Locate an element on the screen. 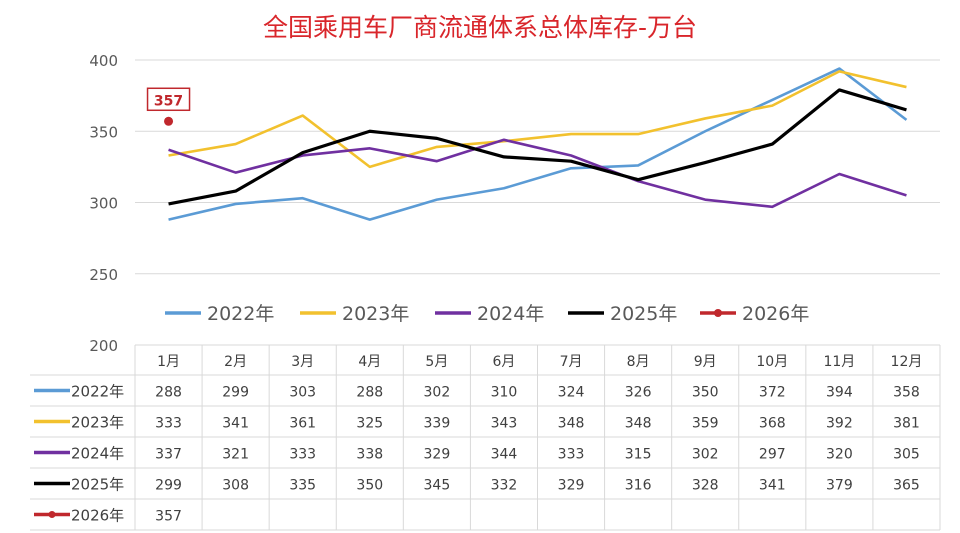  table-header-cell: 12月 is located at coordinates (907, 362).